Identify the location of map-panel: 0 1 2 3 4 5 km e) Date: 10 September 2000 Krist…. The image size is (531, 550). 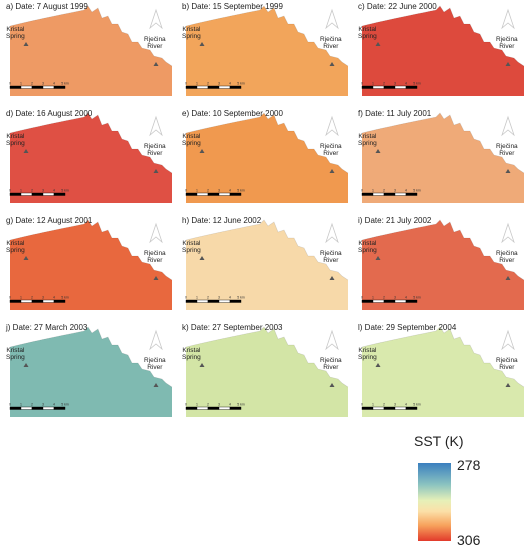
(266, 157).